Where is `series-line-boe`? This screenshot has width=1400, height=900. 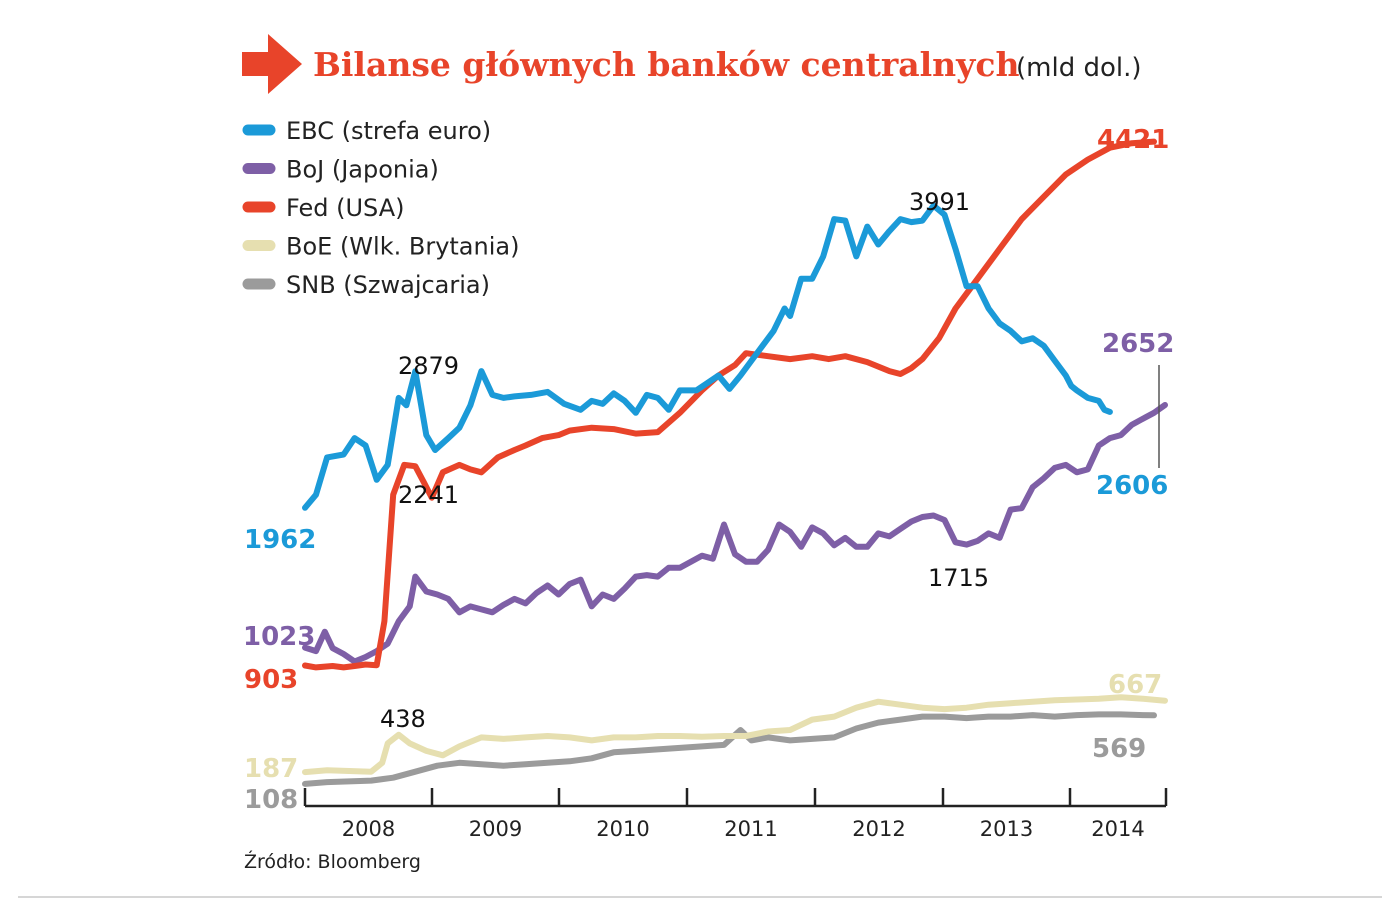
series-line-boe is located at coordinates (735, 735).